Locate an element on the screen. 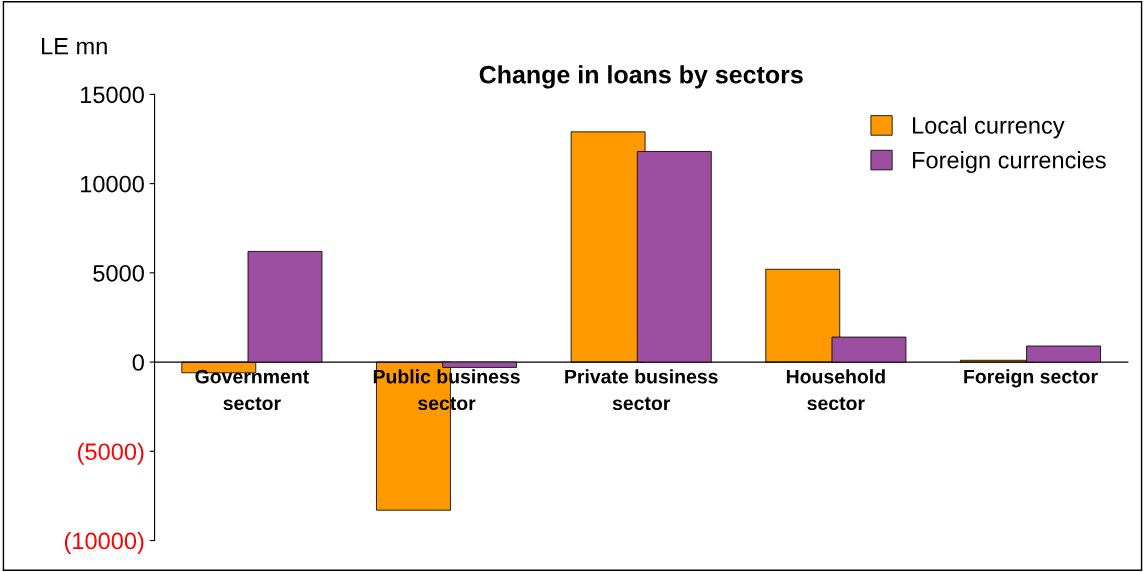  legend-label: Foreign currencies is located at coordinates (1009, 162).